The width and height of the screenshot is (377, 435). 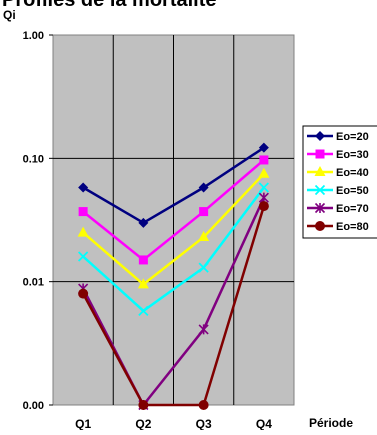 I want to click on legend-label: Eo=50, so click(x=352, y=191).